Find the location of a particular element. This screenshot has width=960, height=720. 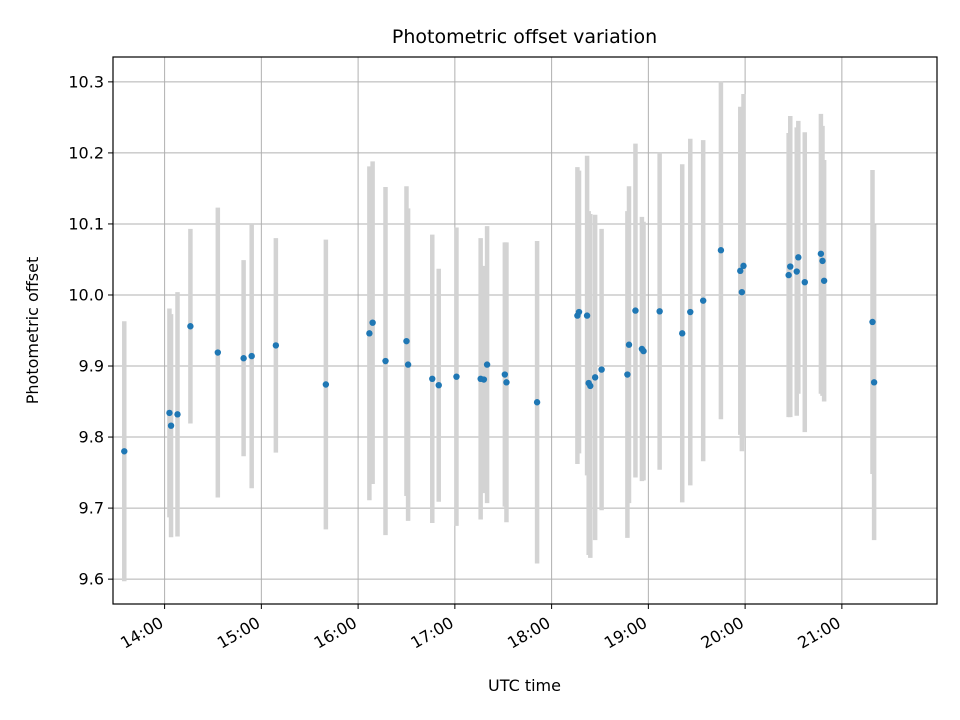

x-axis-title: UTC time is located at coordinates (524, 685).